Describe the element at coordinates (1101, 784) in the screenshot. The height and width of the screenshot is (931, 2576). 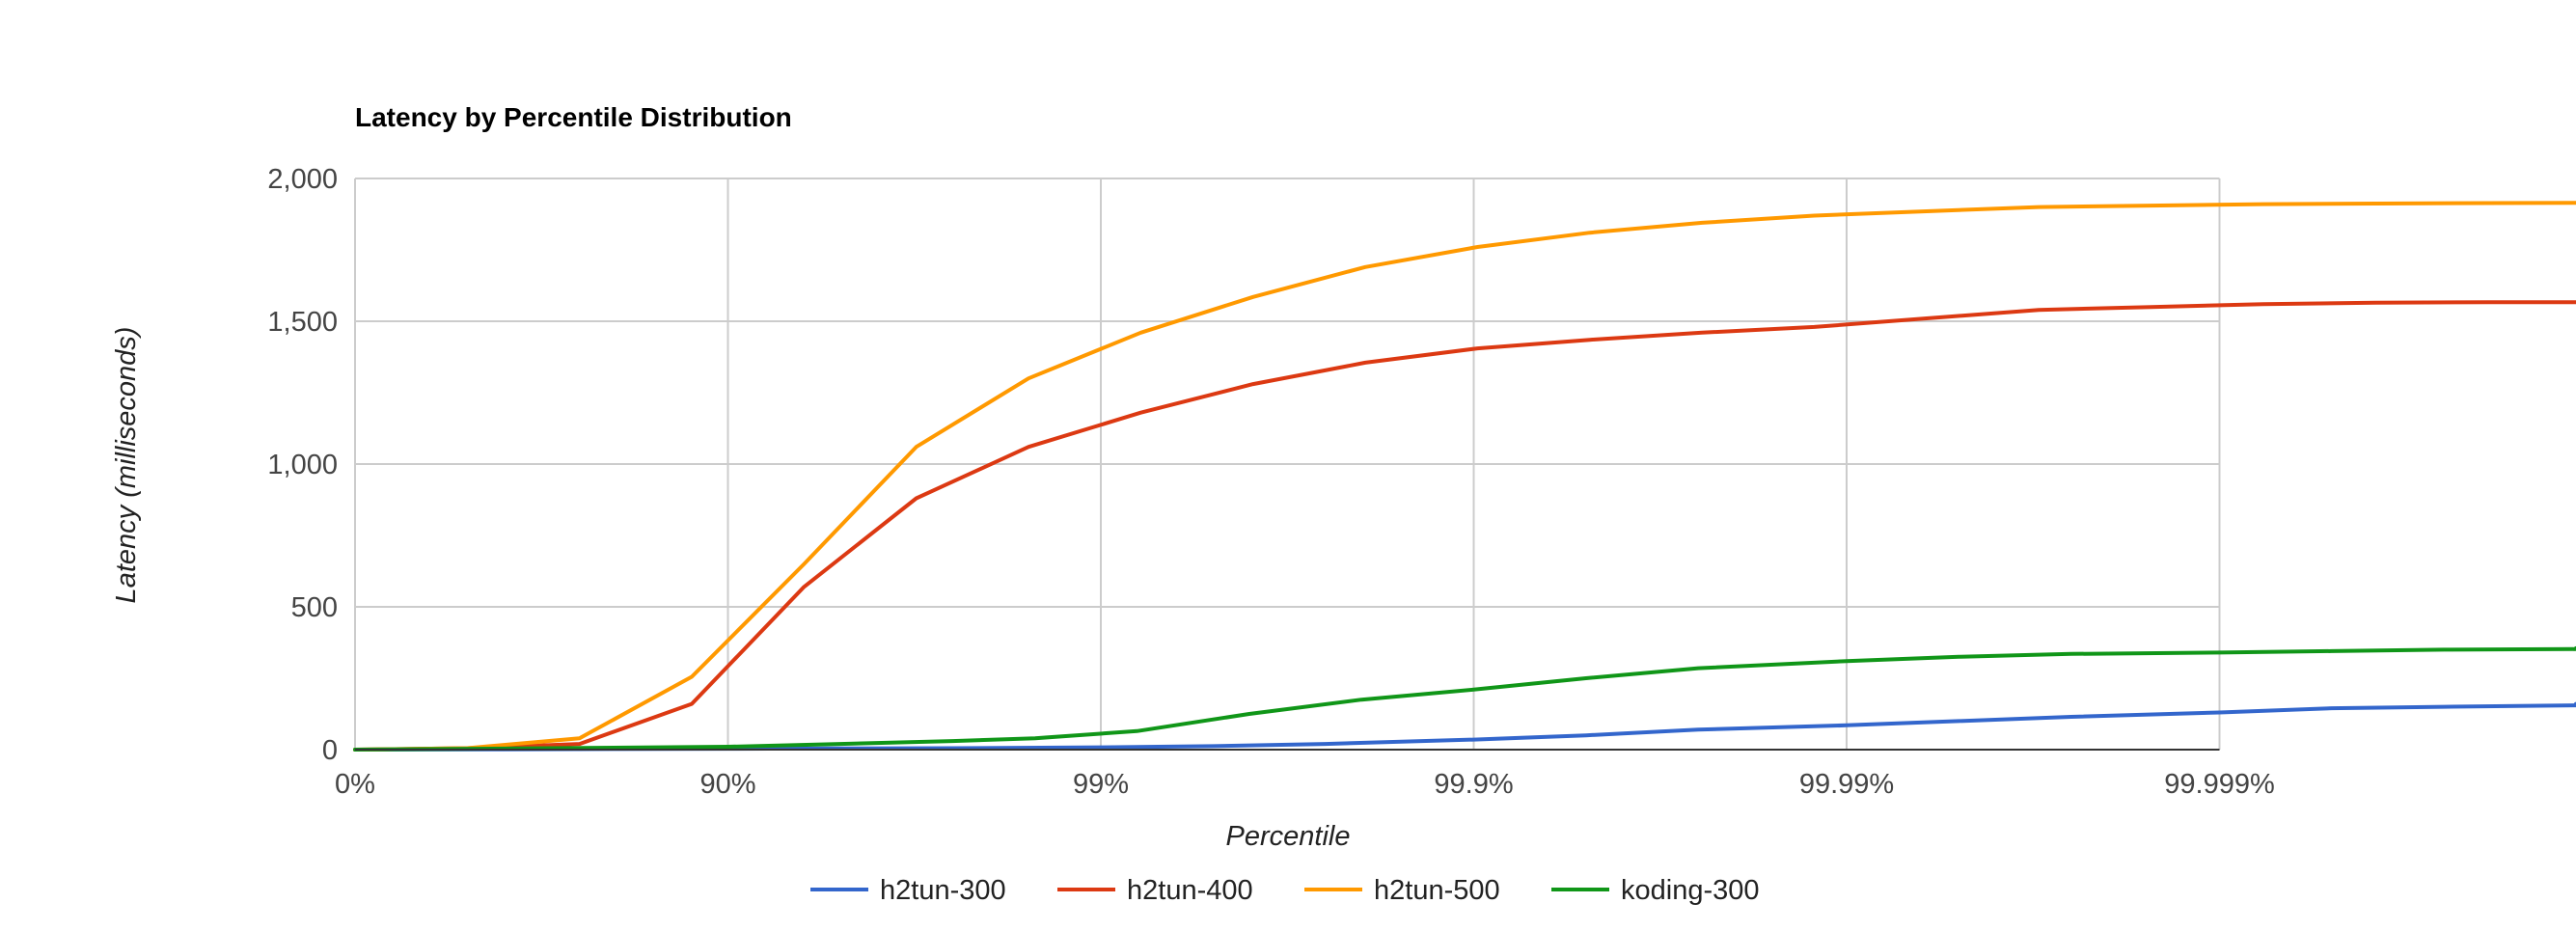
I see `x-tick-label: 99%` at that location.